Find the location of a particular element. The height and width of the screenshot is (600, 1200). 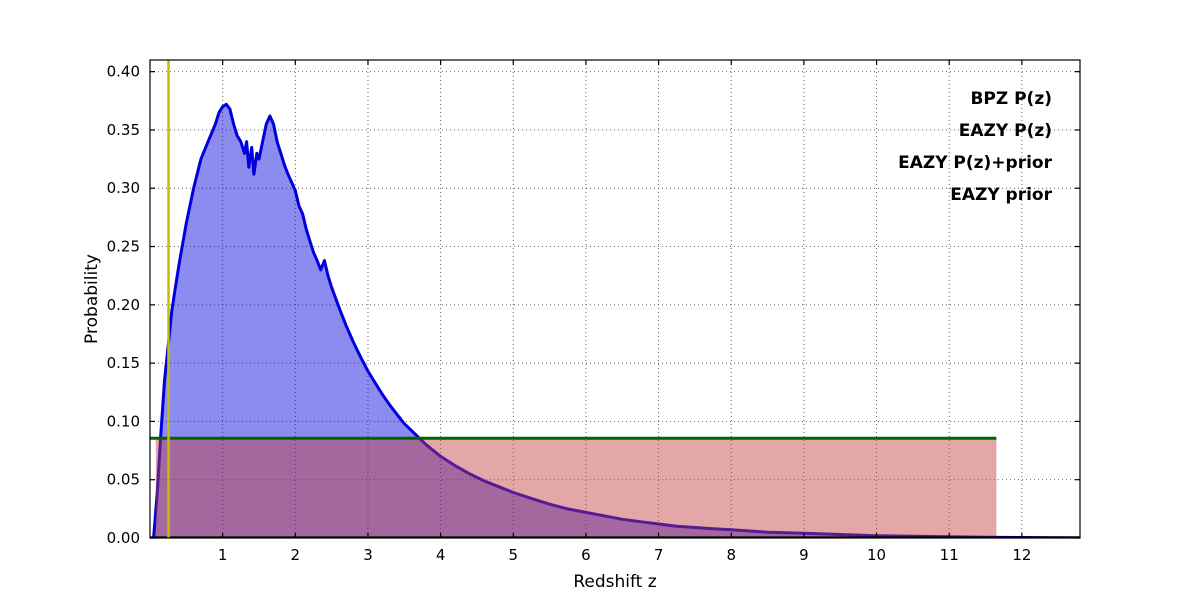

legend-item-eazy-pz-prior: EAZY P(z)+prior is located at coordinates (975, 163).